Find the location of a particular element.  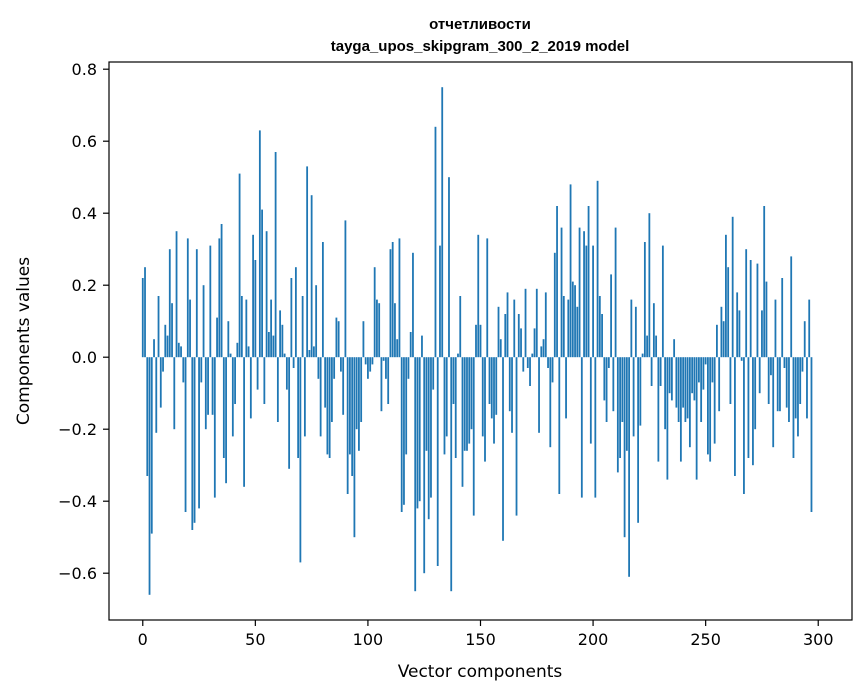

x-tick-label: 150 is located at coordinates (480, 639).